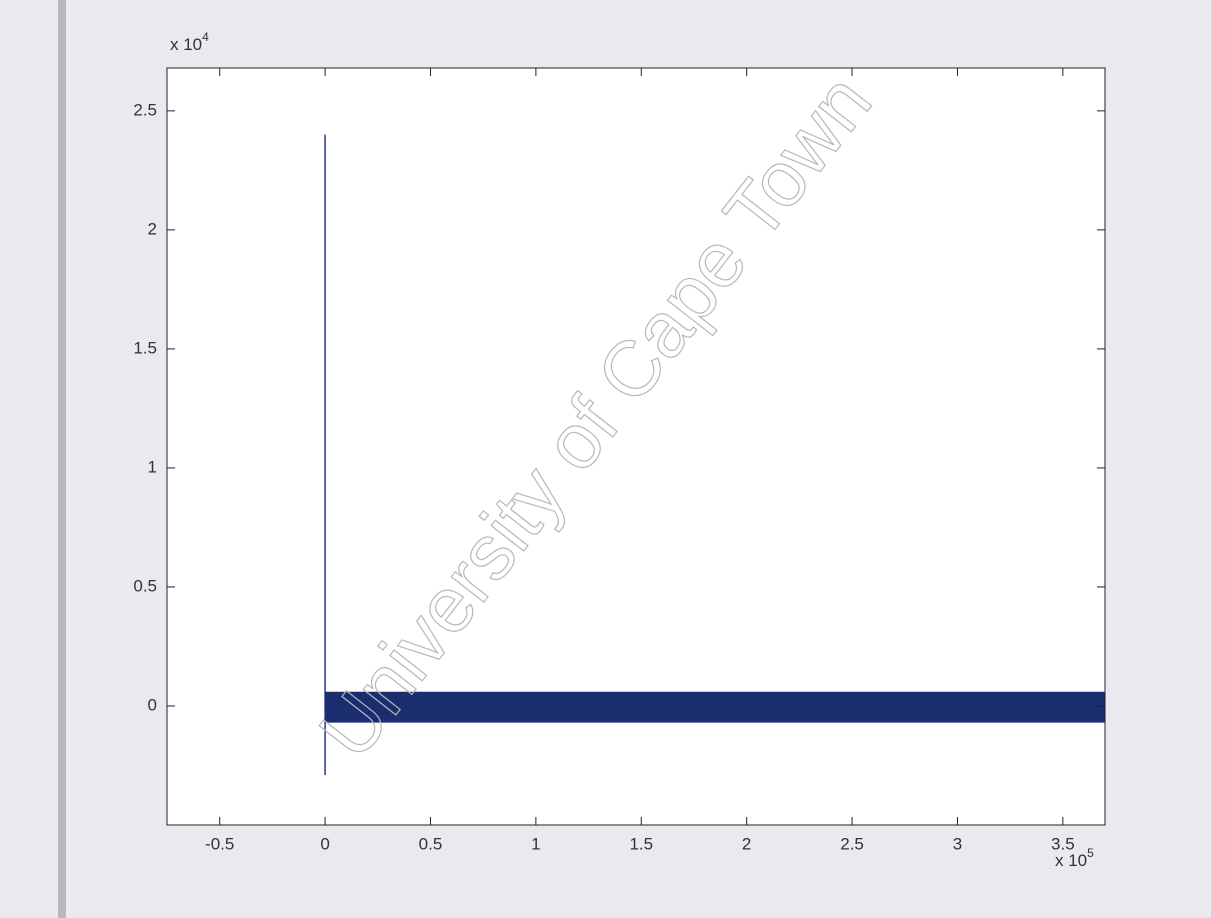 The image size is (1211, 918). What do you see at coordinates (62, 459) in the screenshot?
I see `scan-edge` at bounding box center [62, 459].